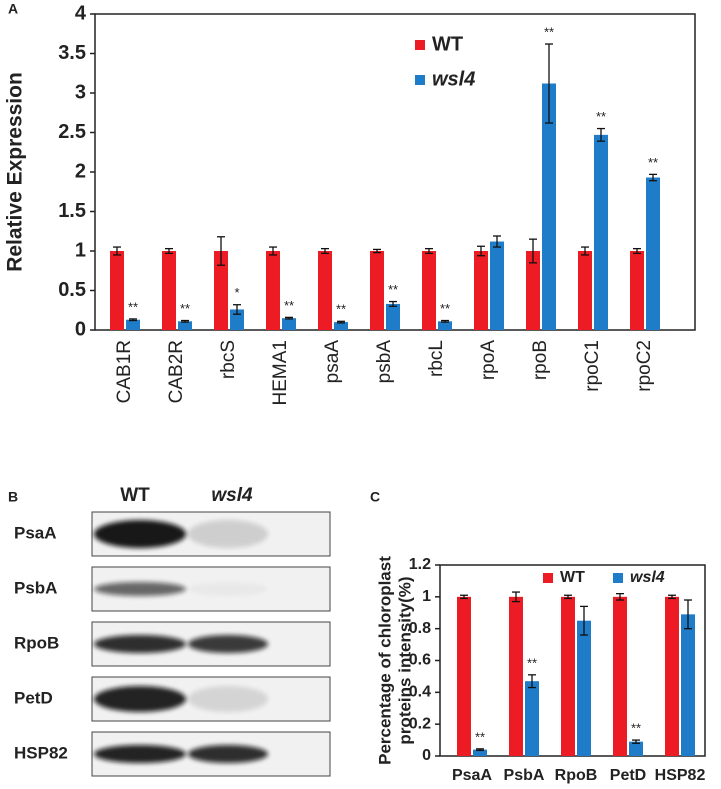 The width and height of the screenshot is (721, 789). I want to click on x-tick-label: rbcL, so click(436, 358).